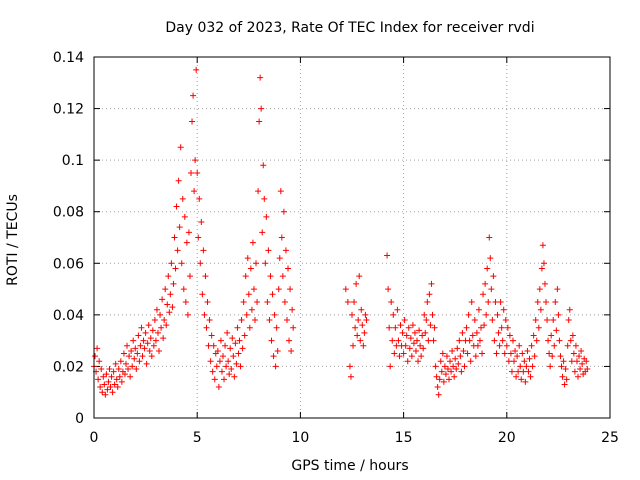 The height and width of the screenshot is (480, 640). I want to click on x-tick-label: 20, so click(507, 438).